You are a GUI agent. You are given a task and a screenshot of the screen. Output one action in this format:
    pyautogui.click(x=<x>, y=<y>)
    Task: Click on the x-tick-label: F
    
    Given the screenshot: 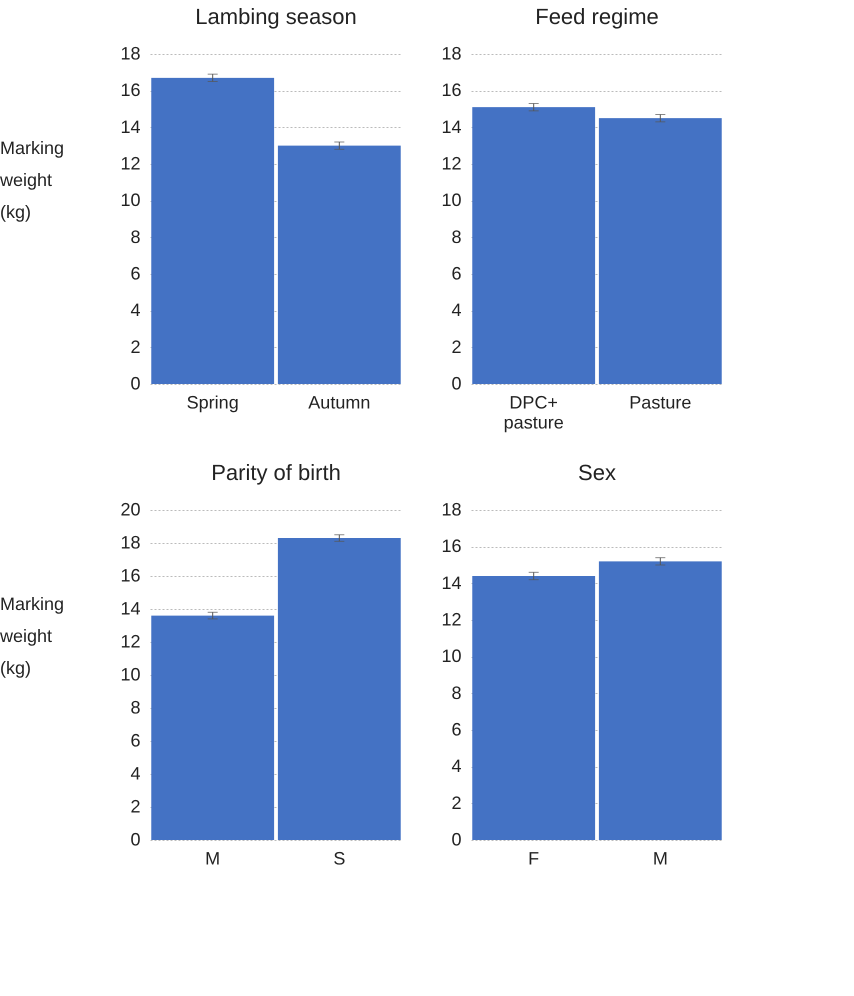 What is the action you would take?
    pyautogui.click(x=534, y=858)
    